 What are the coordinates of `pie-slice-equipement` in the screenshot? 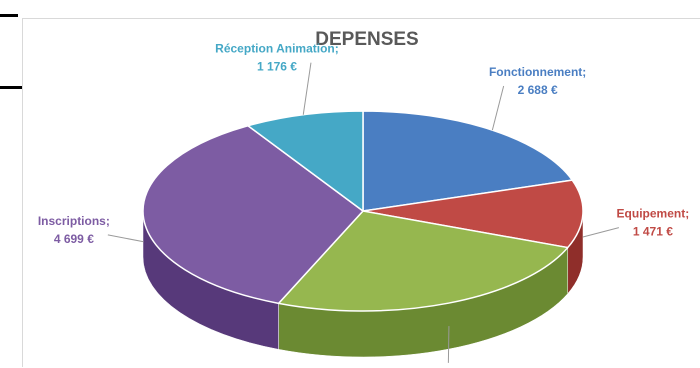 It's located at (473, 214).